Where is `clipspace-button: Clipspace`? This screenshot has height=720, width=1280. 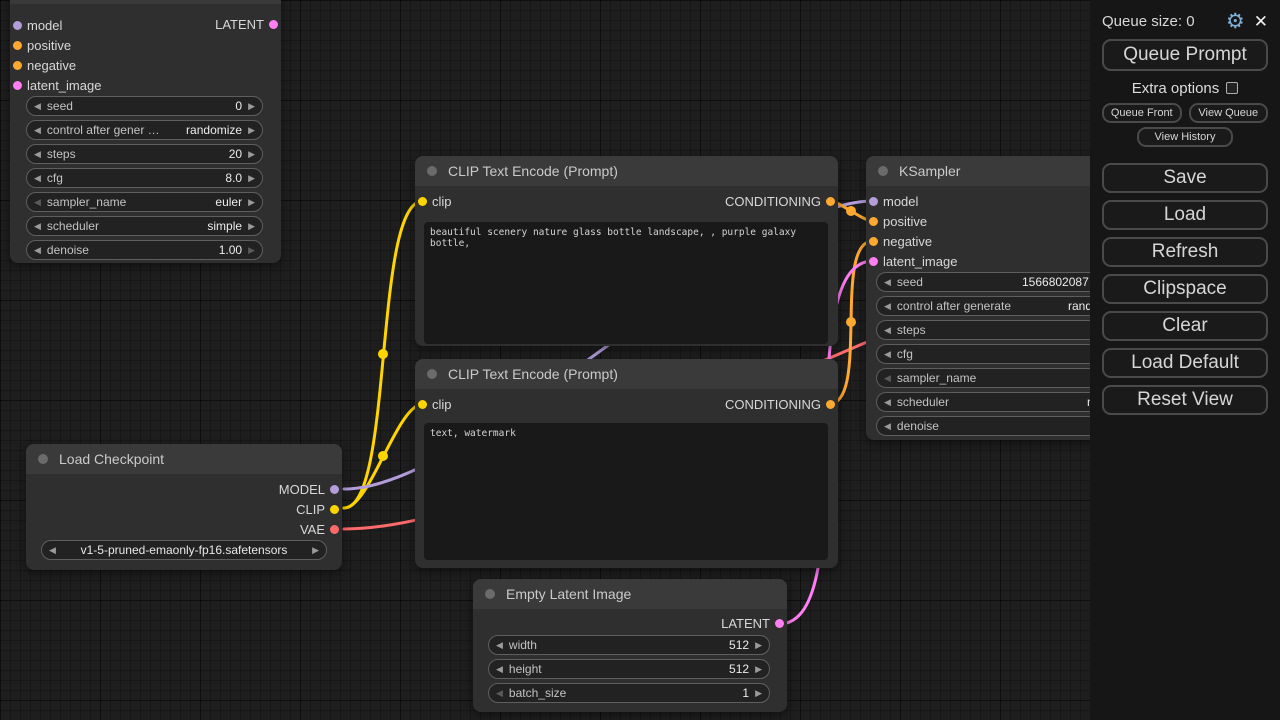
clipspace-button: Clipspace is located at coordinates (1185, 289).